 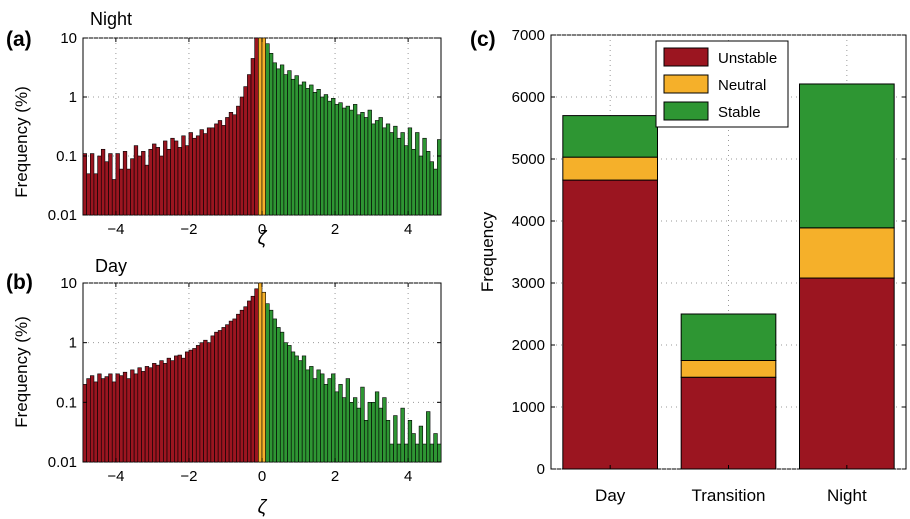 What do you see at coordinates (728, 495) in the screenshot?
I see `x-tick-label: Transition` at bounding box center [728, 495].